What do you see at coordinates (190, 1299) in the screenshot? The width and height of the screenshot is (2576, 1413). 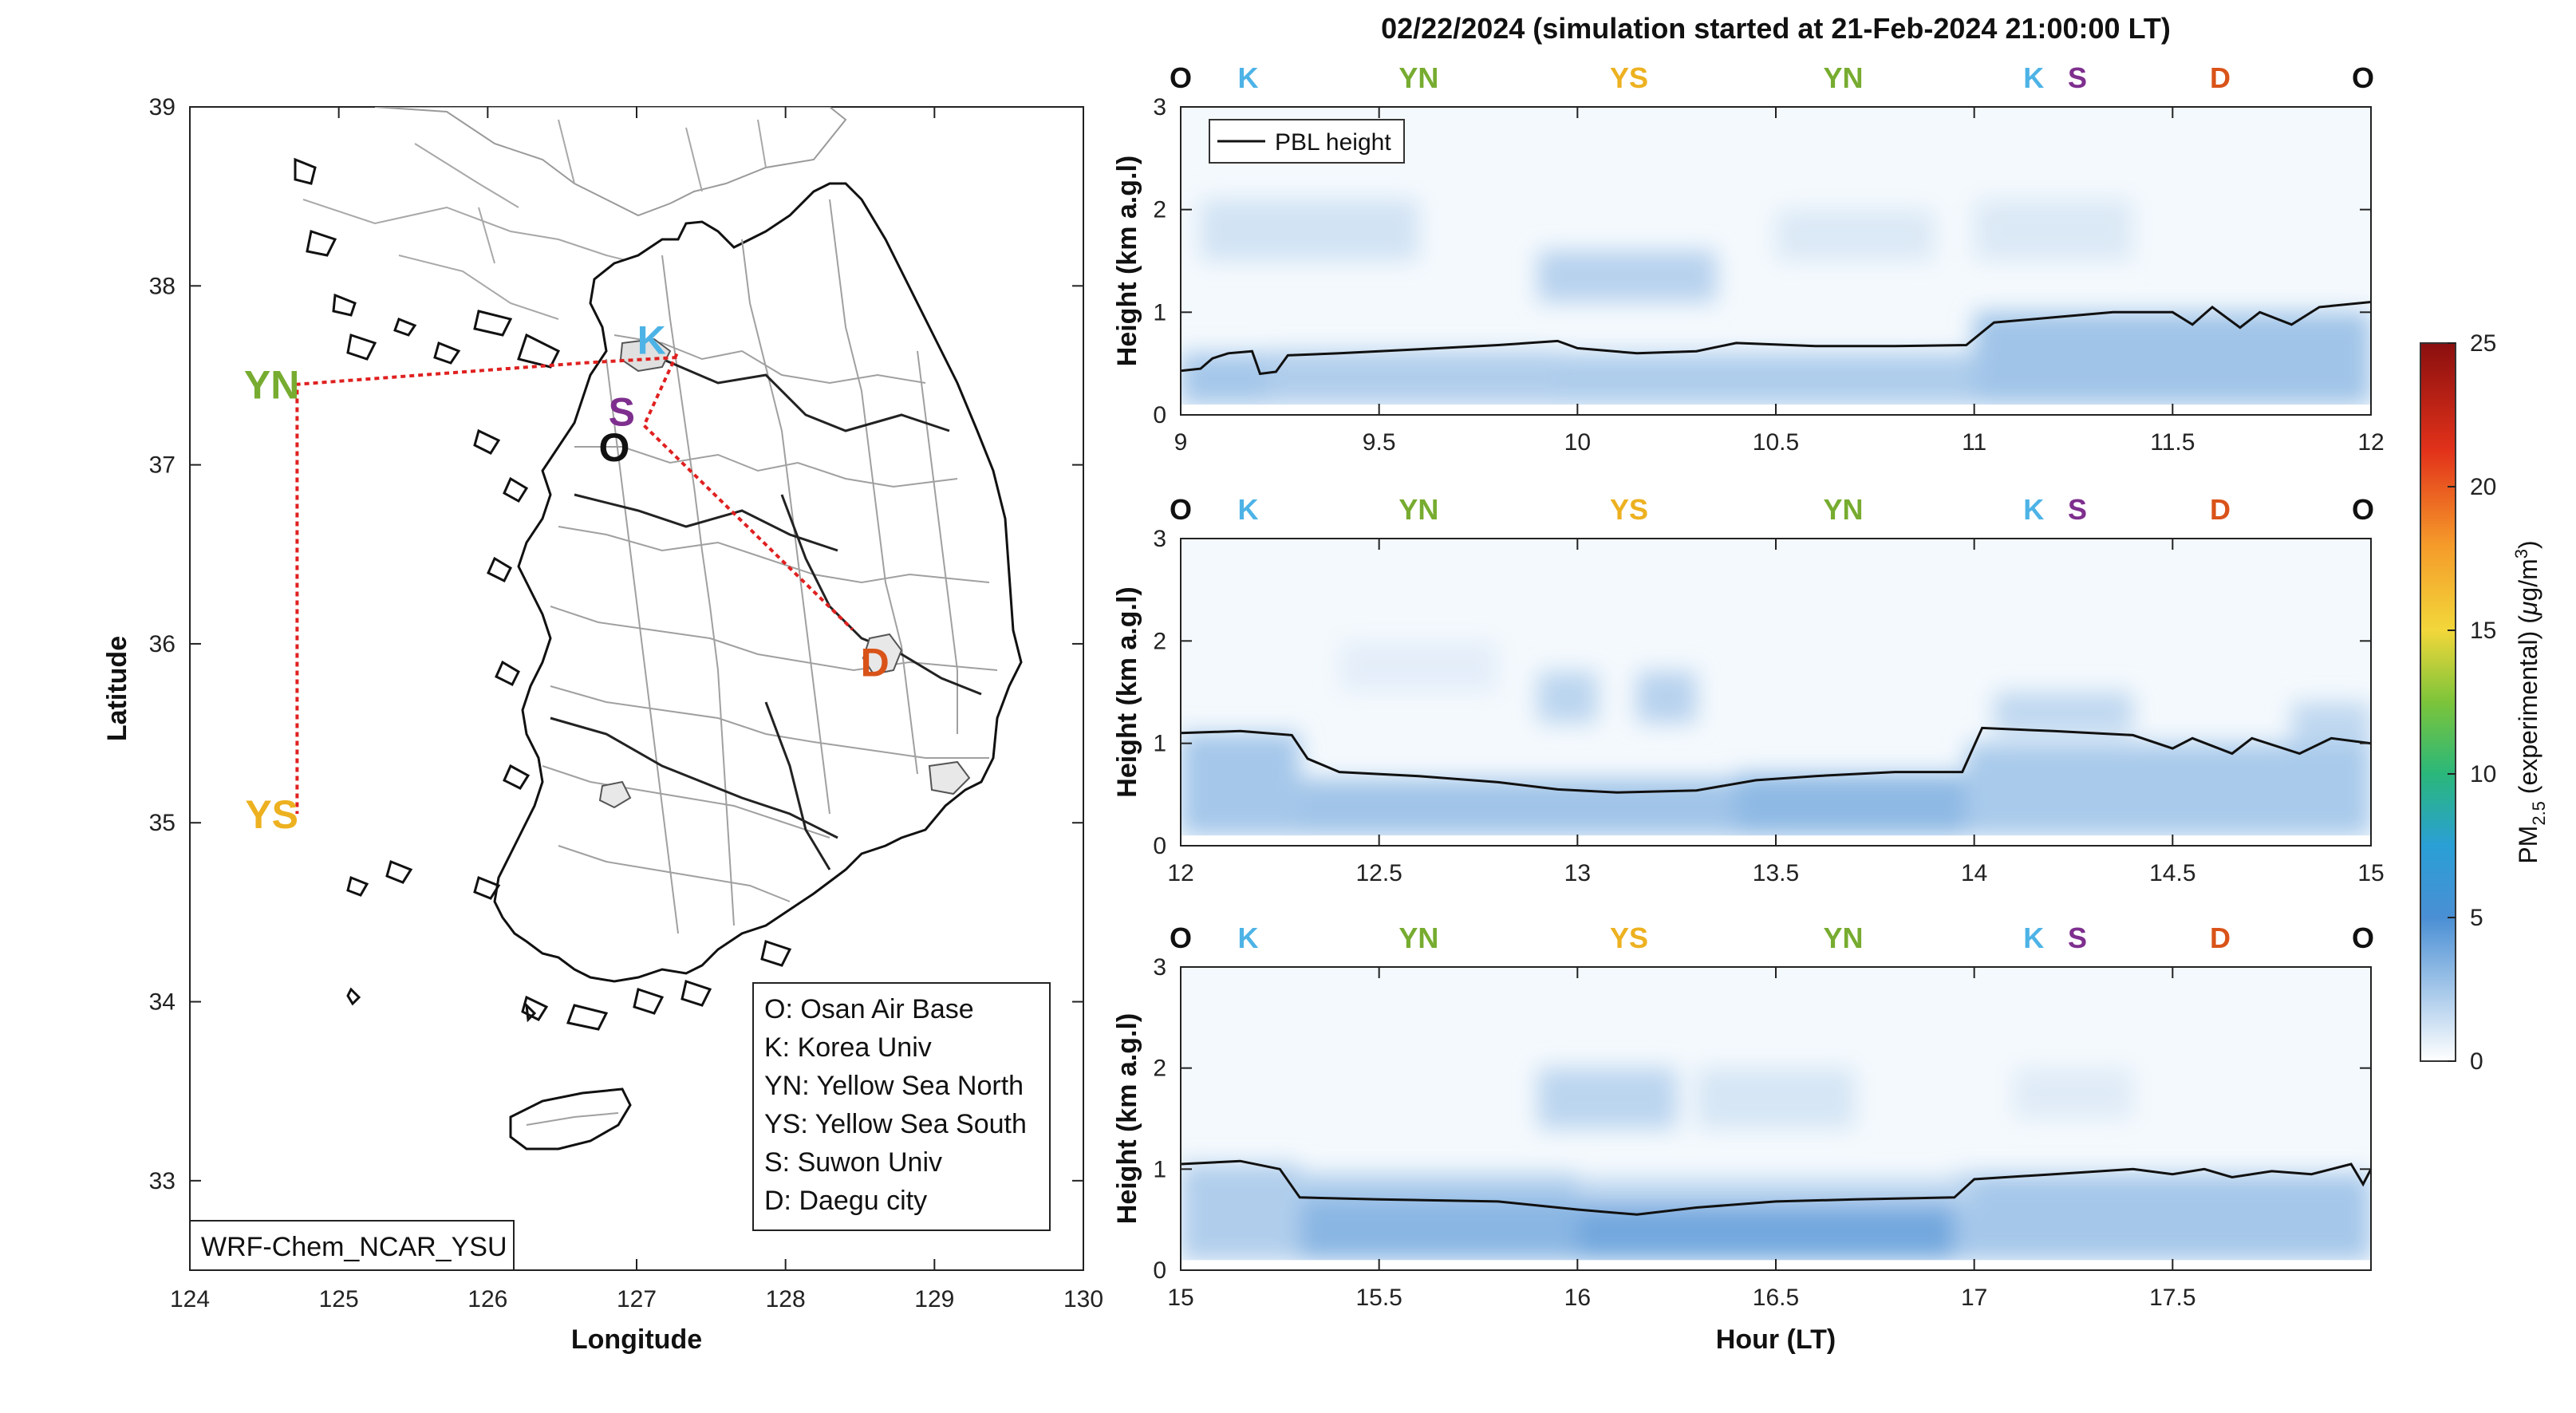 I see `map-xtick-label: 124` at bounding box center [190, 1299].